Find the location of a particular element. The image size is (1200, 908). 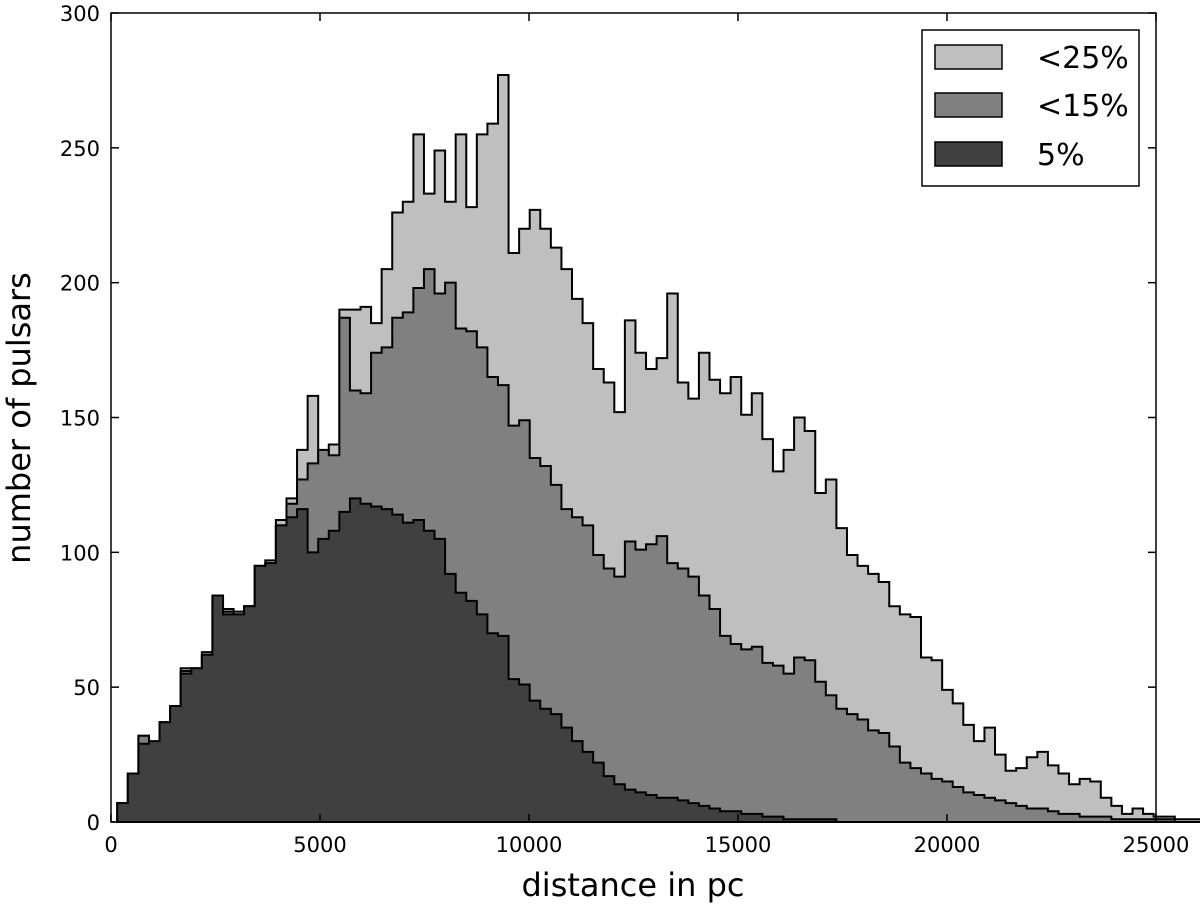

y-tick-label: 100 is located at coordinates (80, 553).